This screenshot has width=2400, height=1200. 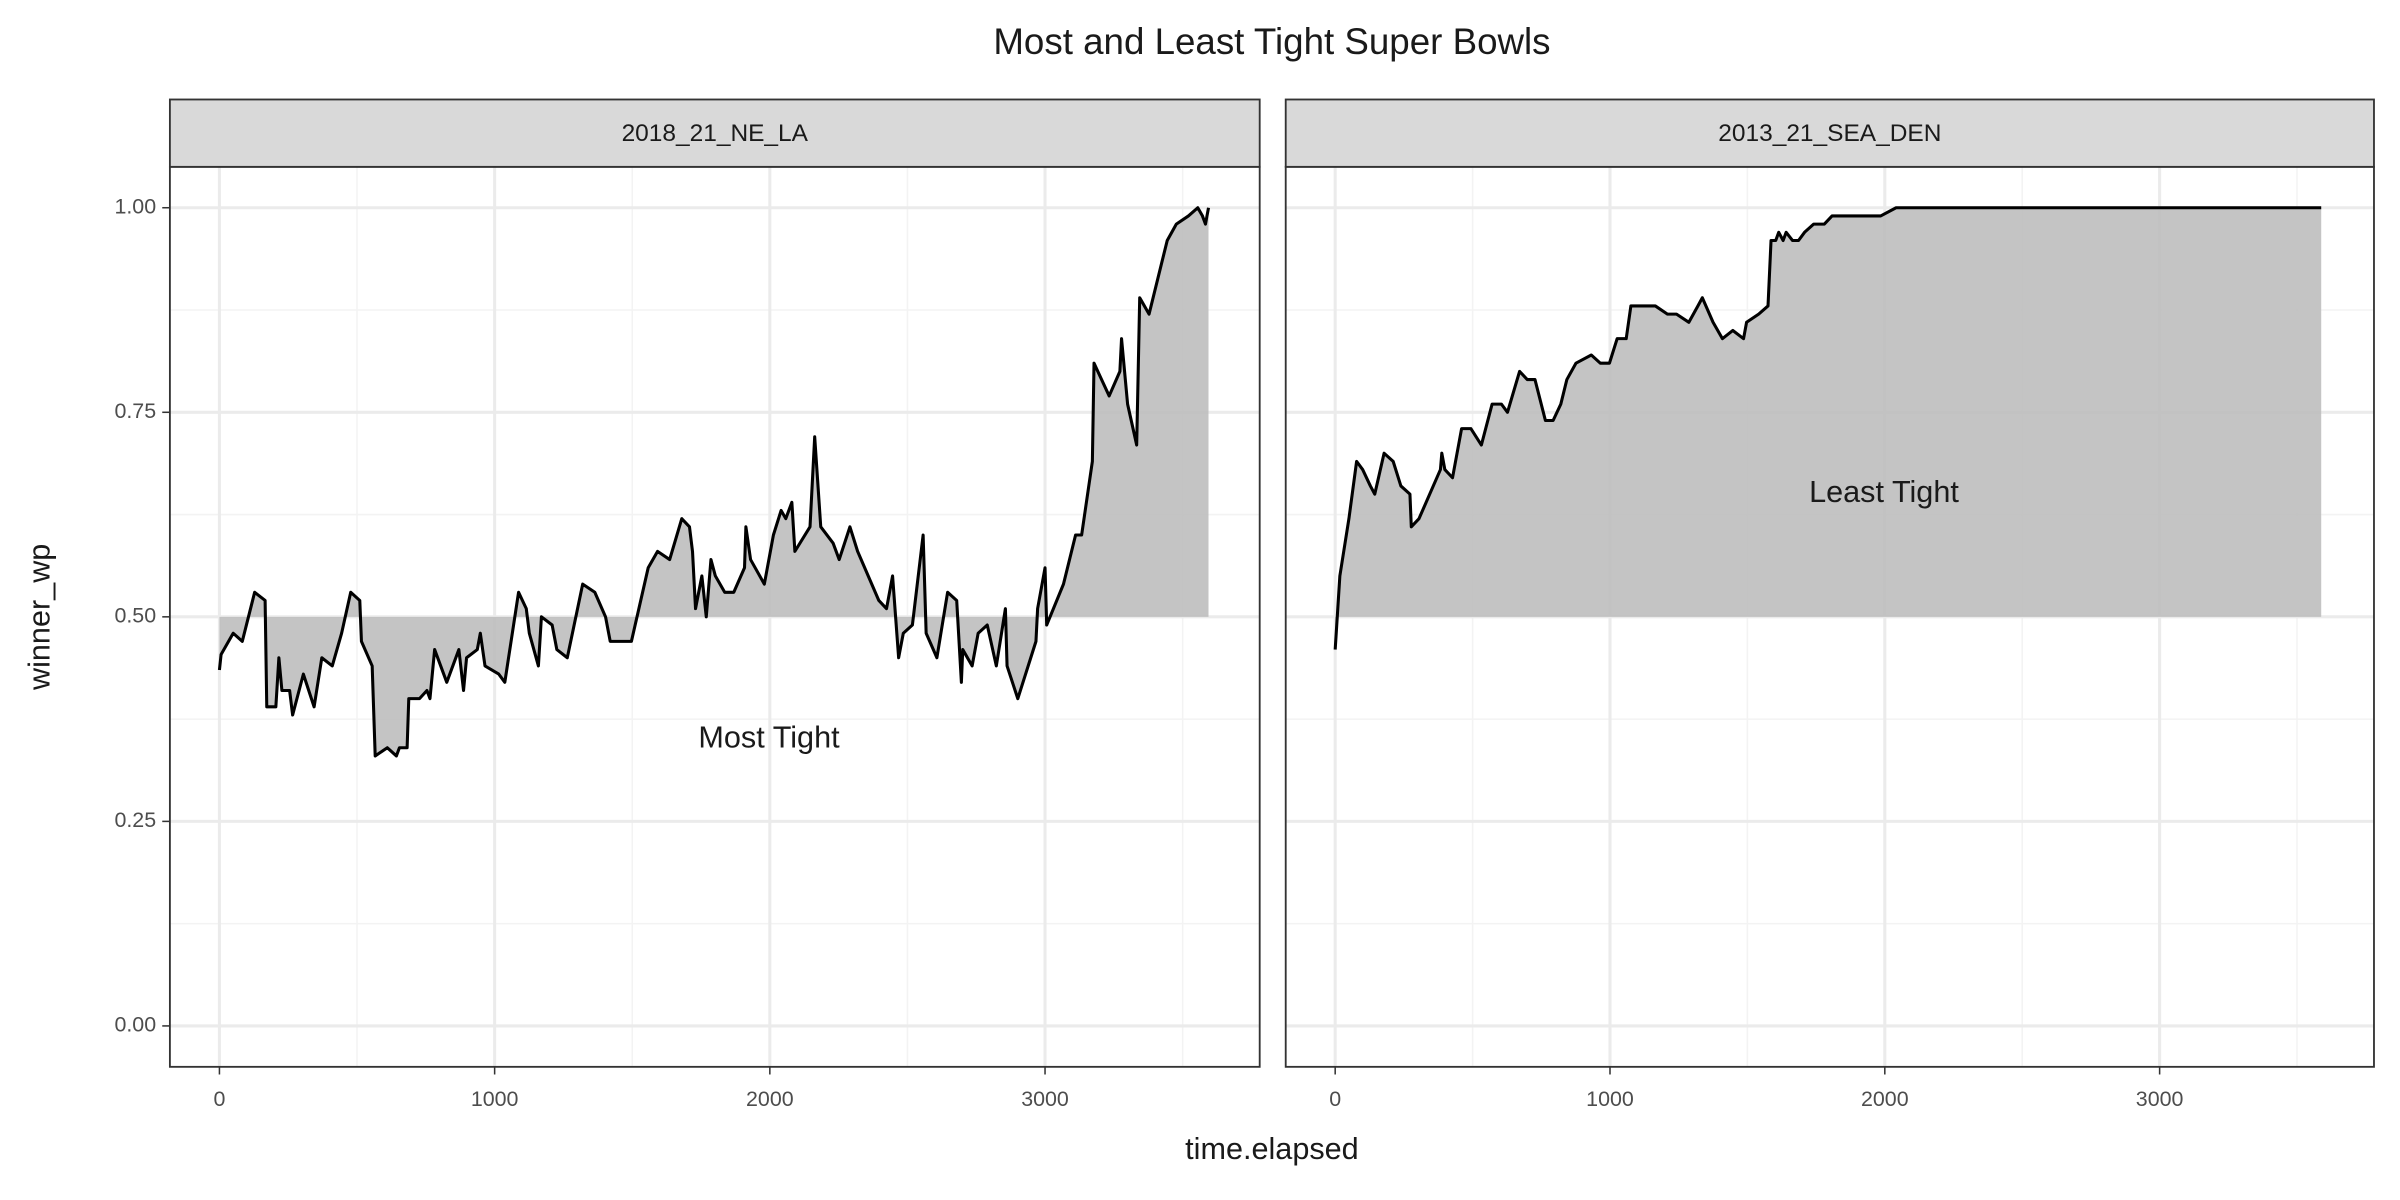 What do you see at coordinates (135, 820) in the screenshot?
I see `y-tick-label: 0.25` at bounding box center [135, 820].